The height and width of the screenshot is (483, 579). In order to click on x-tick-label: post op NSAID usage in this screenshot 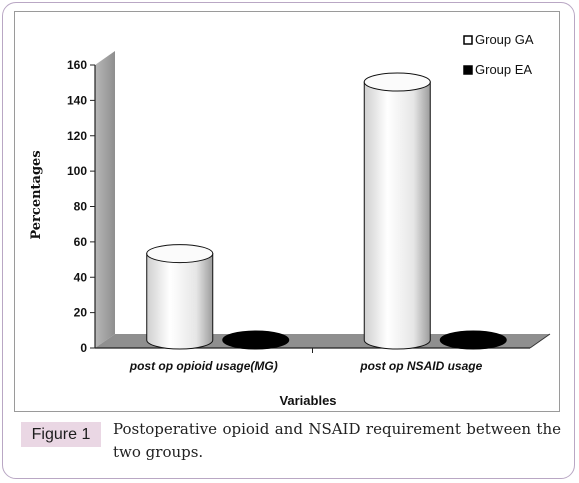, I will do `click(420, 366)`.